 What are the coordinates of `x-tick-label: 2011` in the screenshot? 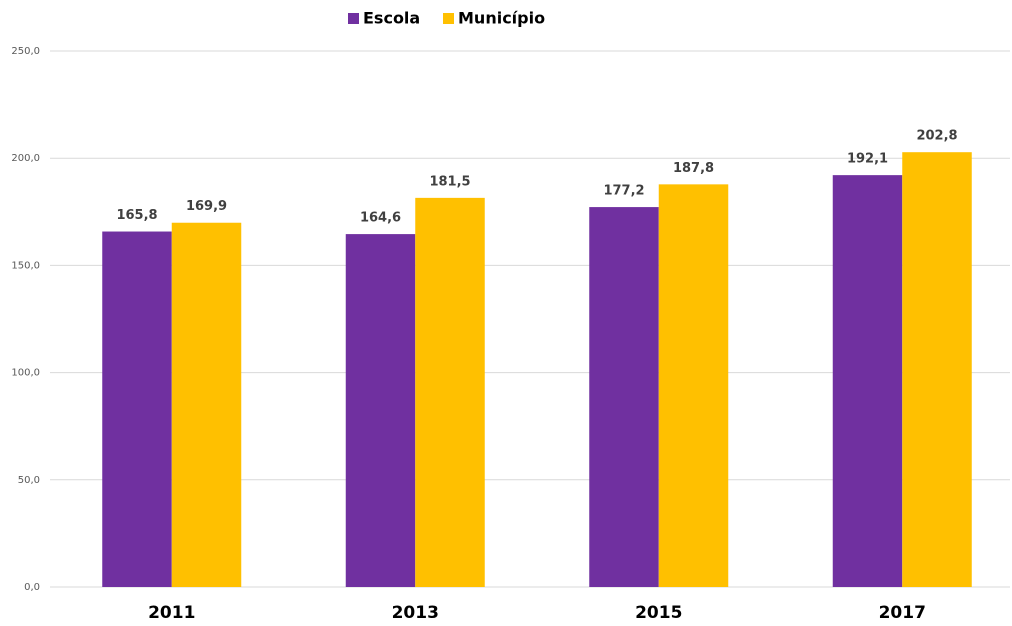 It's located at (171, 613).